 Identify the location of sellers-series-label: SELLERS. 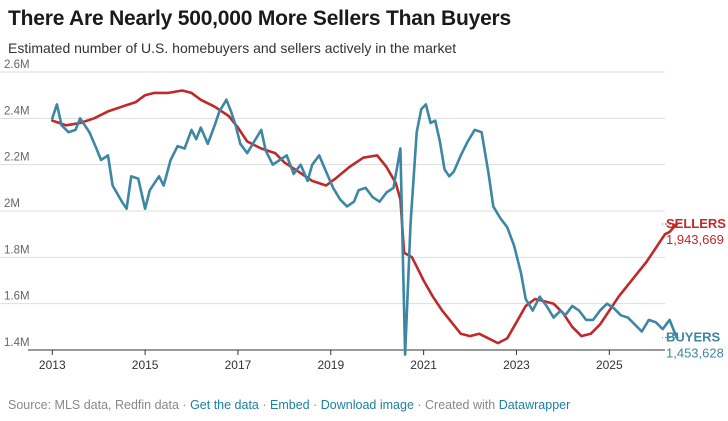
(696, 223).